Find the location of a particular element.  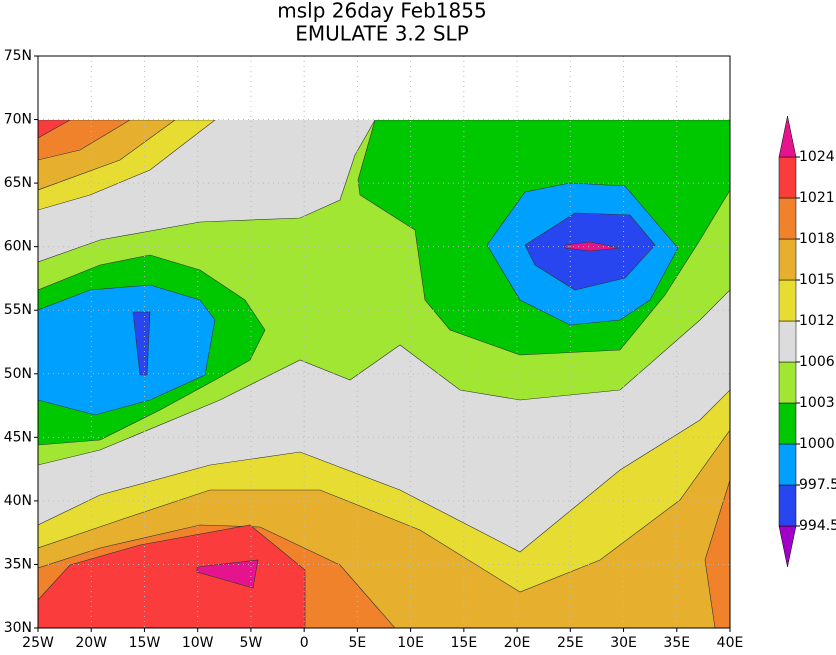

y-tick-label: 55N is located at coordinates (18, 310).